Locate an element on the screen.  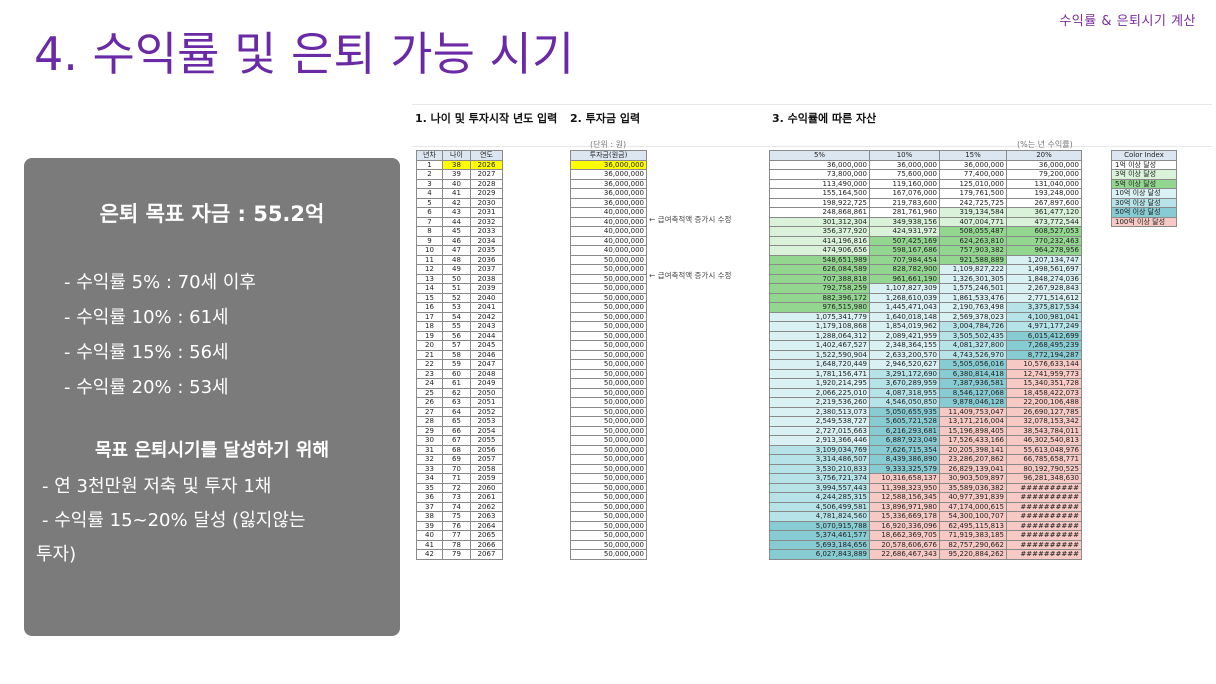
table-cell: 961,661,190 is located at coordinates (904, 278).